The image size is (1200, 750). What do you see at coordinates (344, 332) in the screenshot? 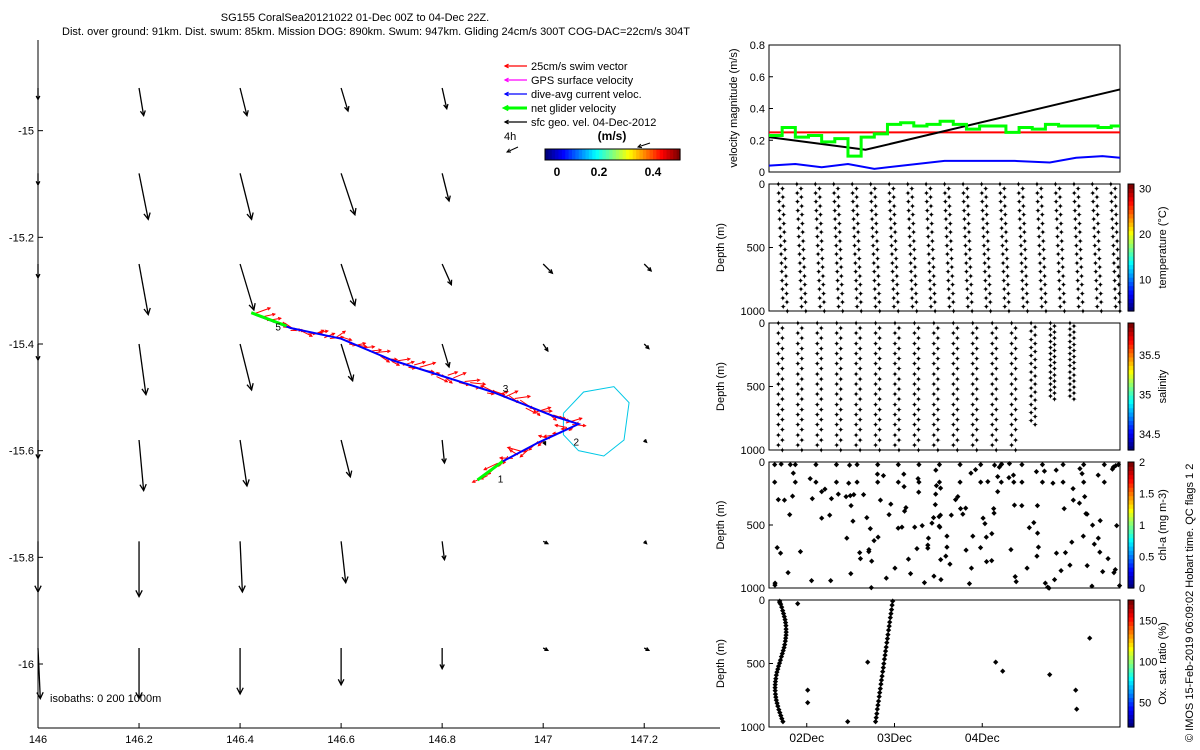
I see `swim-vector-head` at bounding box center [344, 332].